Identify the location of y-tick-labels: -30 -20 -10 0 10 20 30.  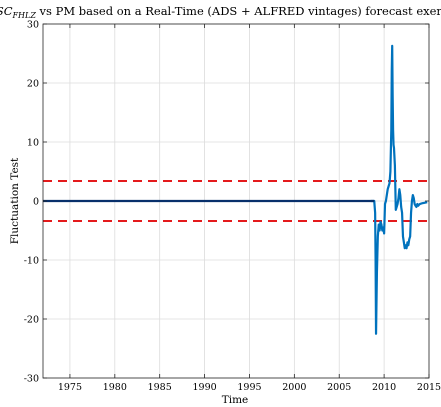
(31, 202).